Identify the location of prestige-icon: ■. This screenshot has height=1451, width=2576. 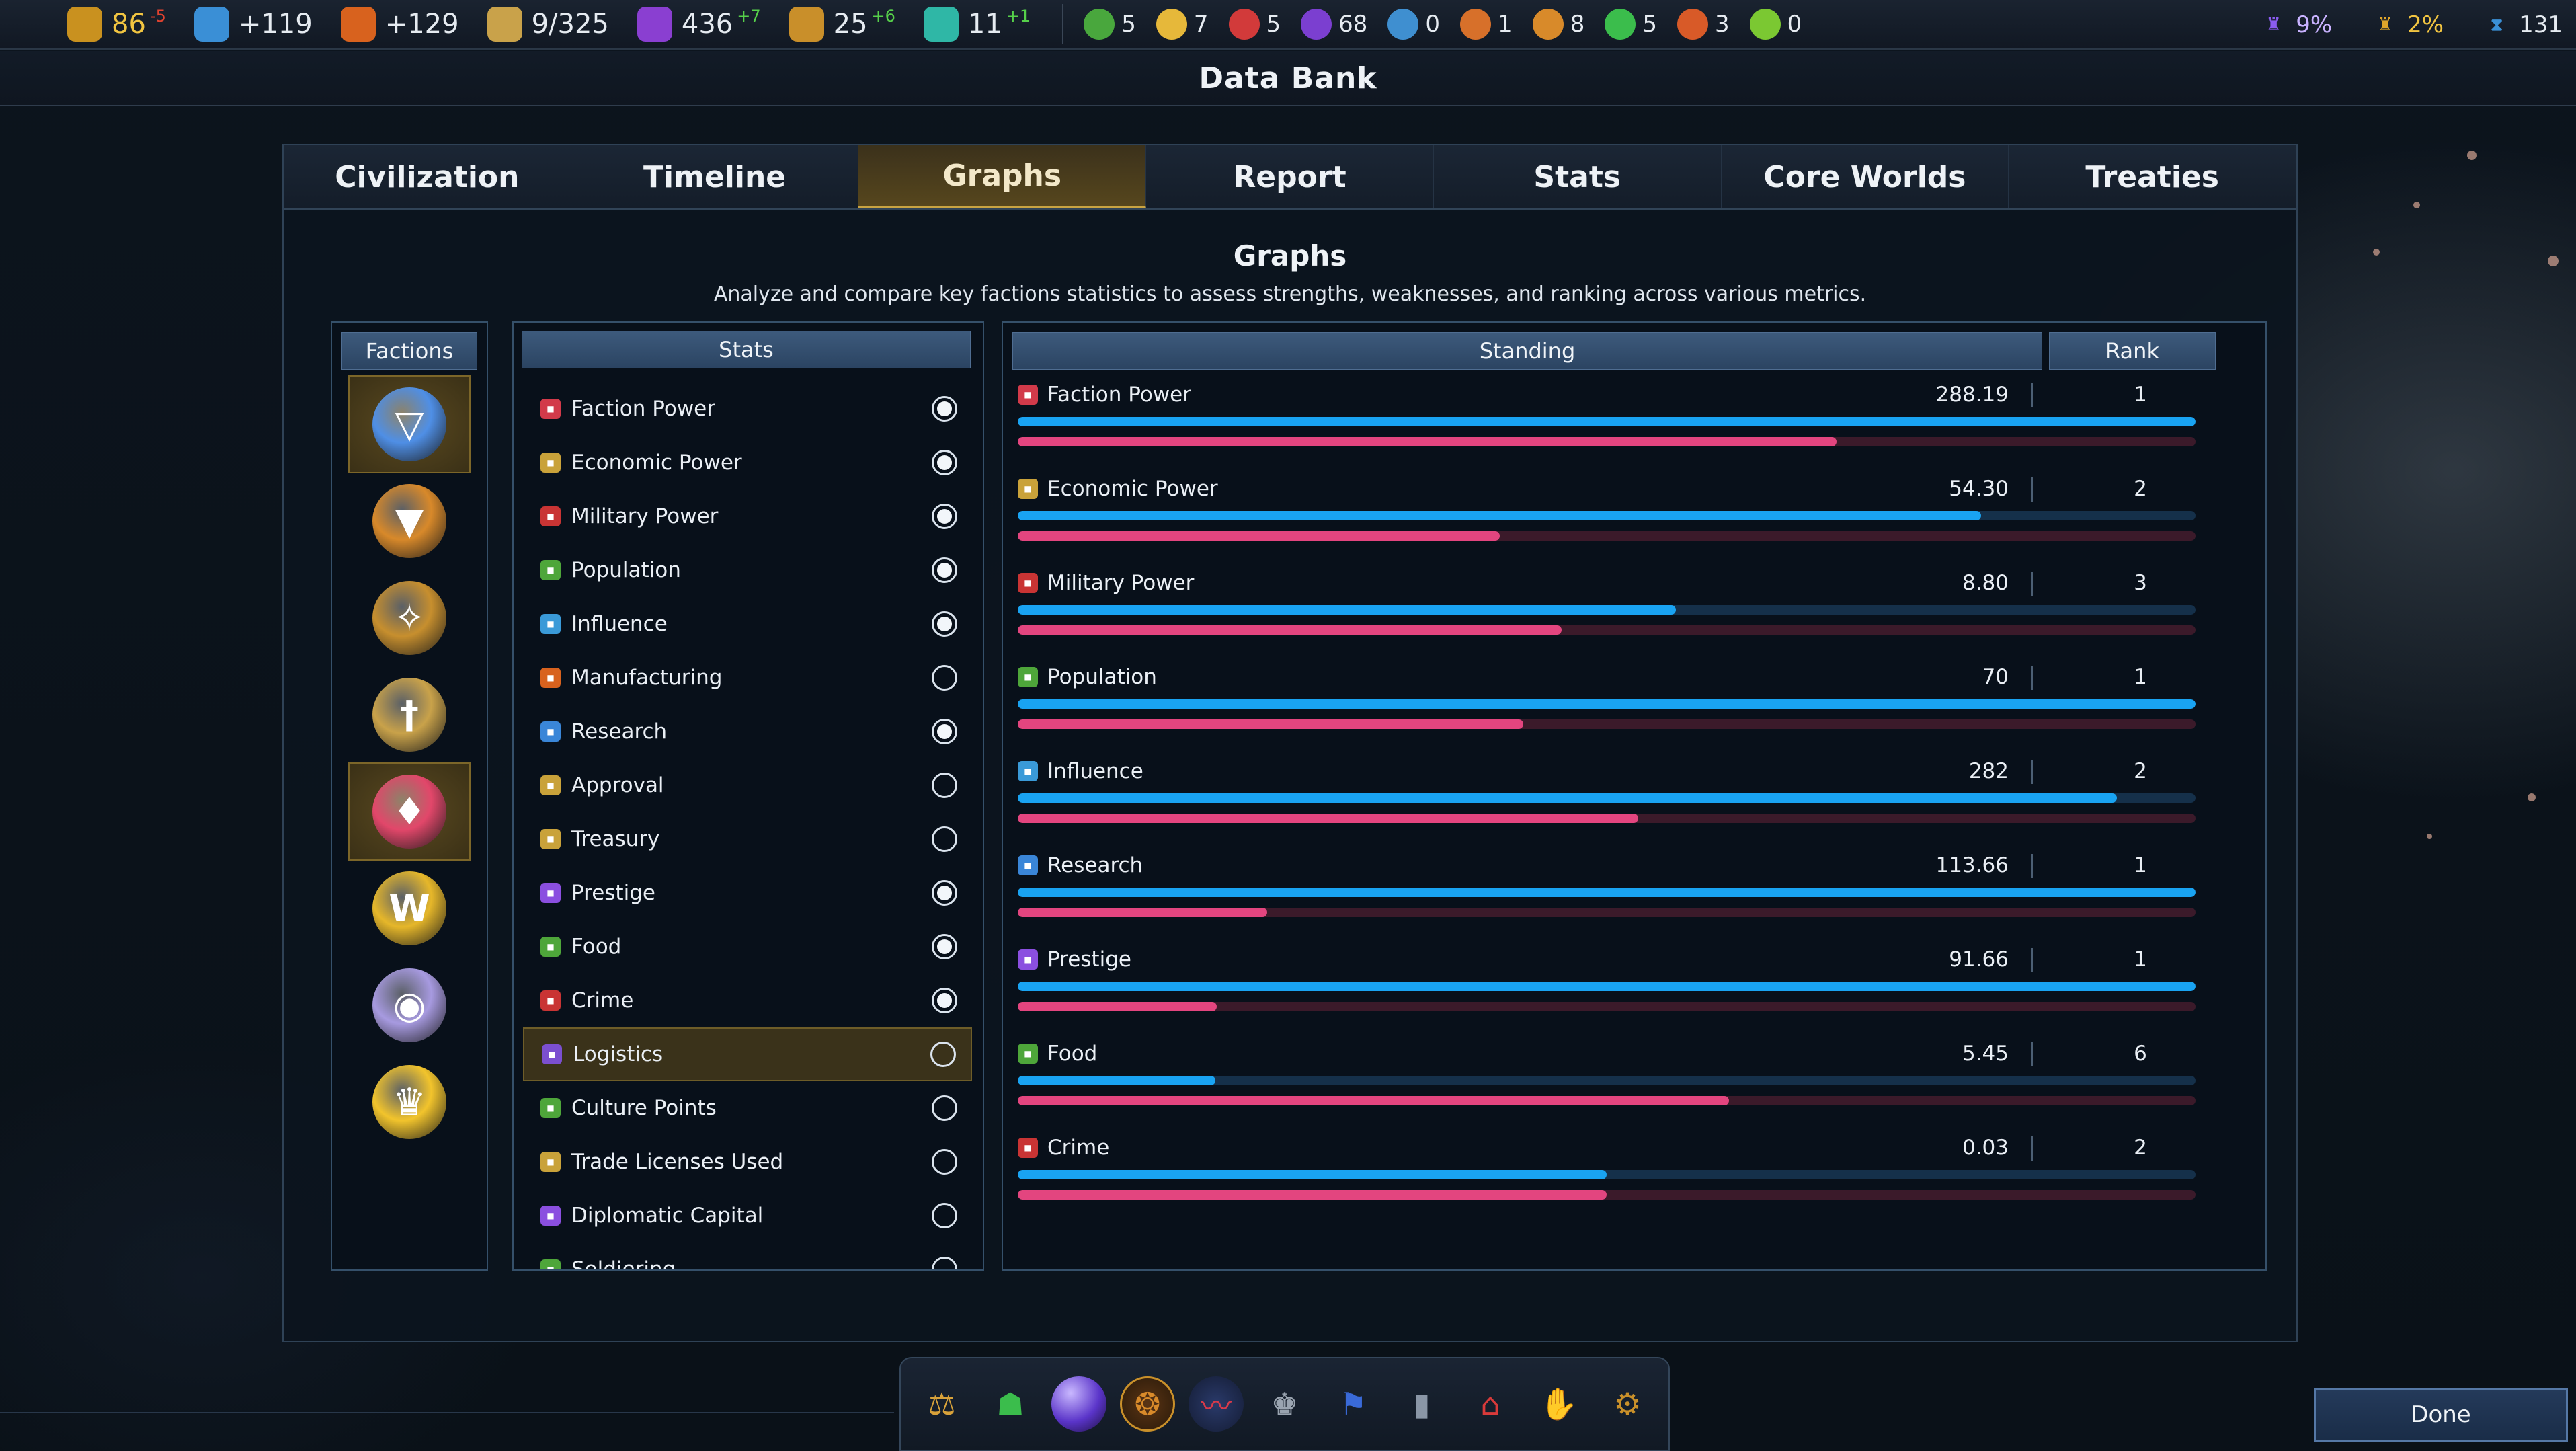
(1028, 959).